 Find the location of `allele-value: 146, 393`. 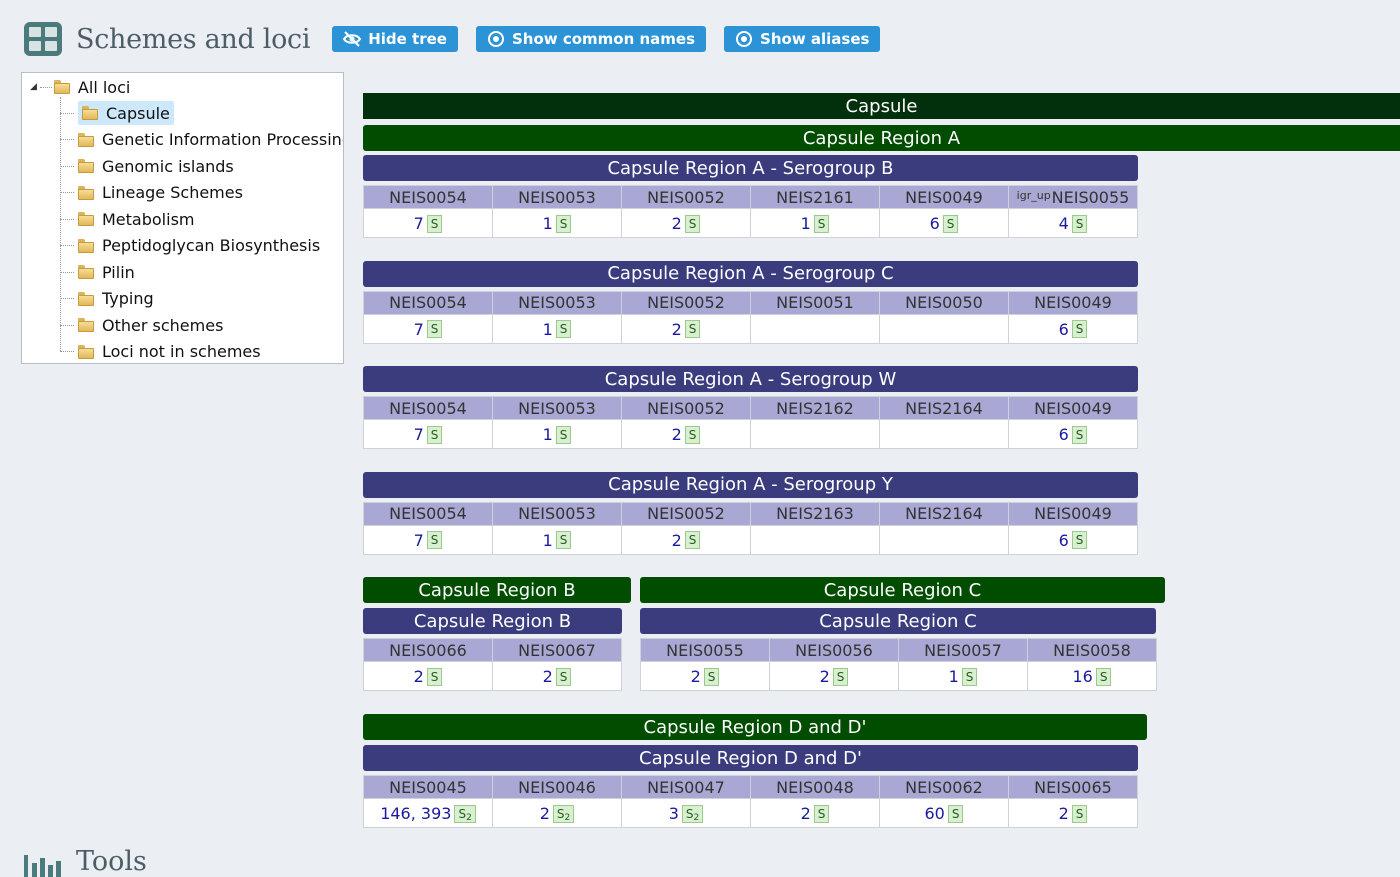

allele-value: 146, 393 is located at coordinates (416, 813).